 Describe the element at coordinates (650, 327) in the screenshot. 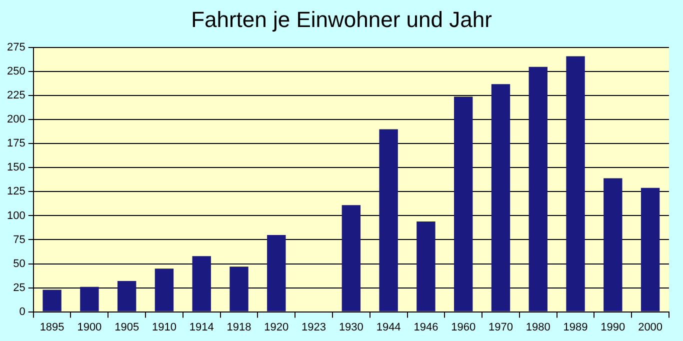

I see `x-tick-label: 2000` at that location.